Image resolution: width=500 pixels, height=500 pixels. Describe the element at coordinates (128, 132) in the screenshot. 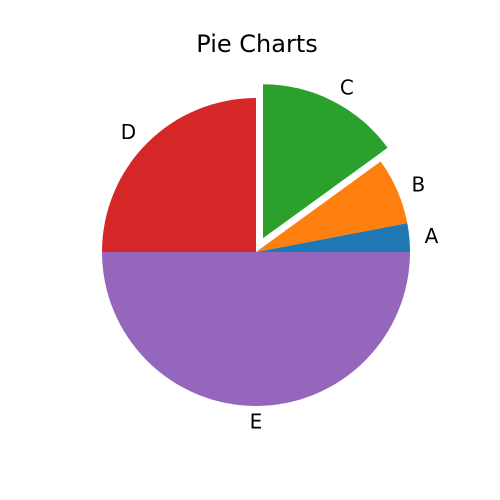

I see `pie-label-d: D` at that location.